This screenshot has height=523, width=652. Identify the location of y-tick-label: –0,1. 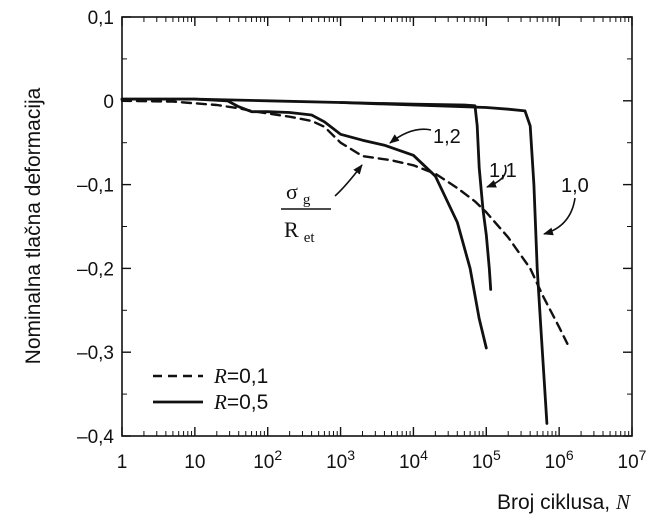
(95, 186).